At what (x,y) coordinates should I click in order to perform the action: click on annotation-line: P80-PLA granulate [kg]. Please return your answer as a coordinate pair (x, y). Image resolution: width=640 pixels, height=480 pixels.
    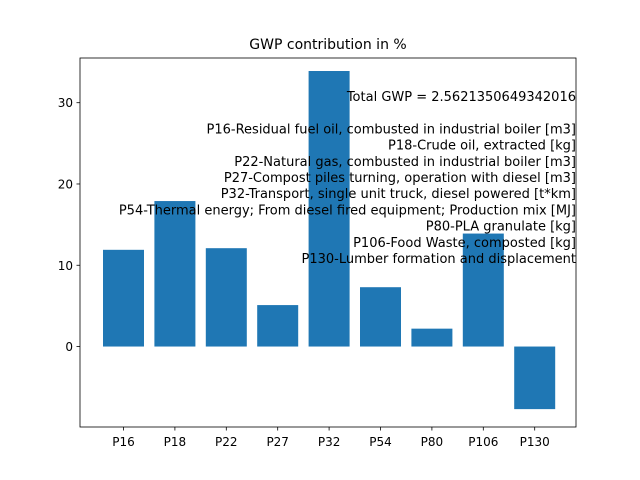
    Looking at the image, I should click on (501, 227).